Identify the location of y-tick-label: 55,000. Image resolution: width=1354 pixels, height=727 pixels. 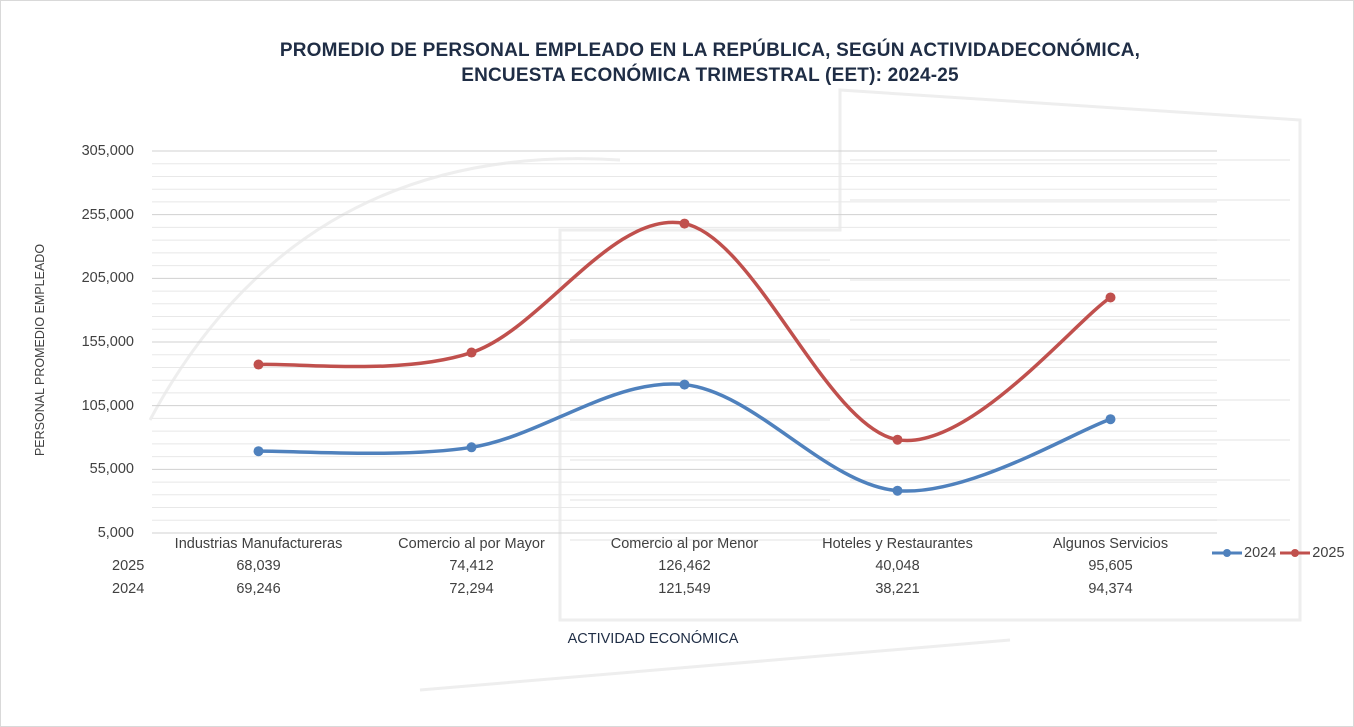
(111, 469).